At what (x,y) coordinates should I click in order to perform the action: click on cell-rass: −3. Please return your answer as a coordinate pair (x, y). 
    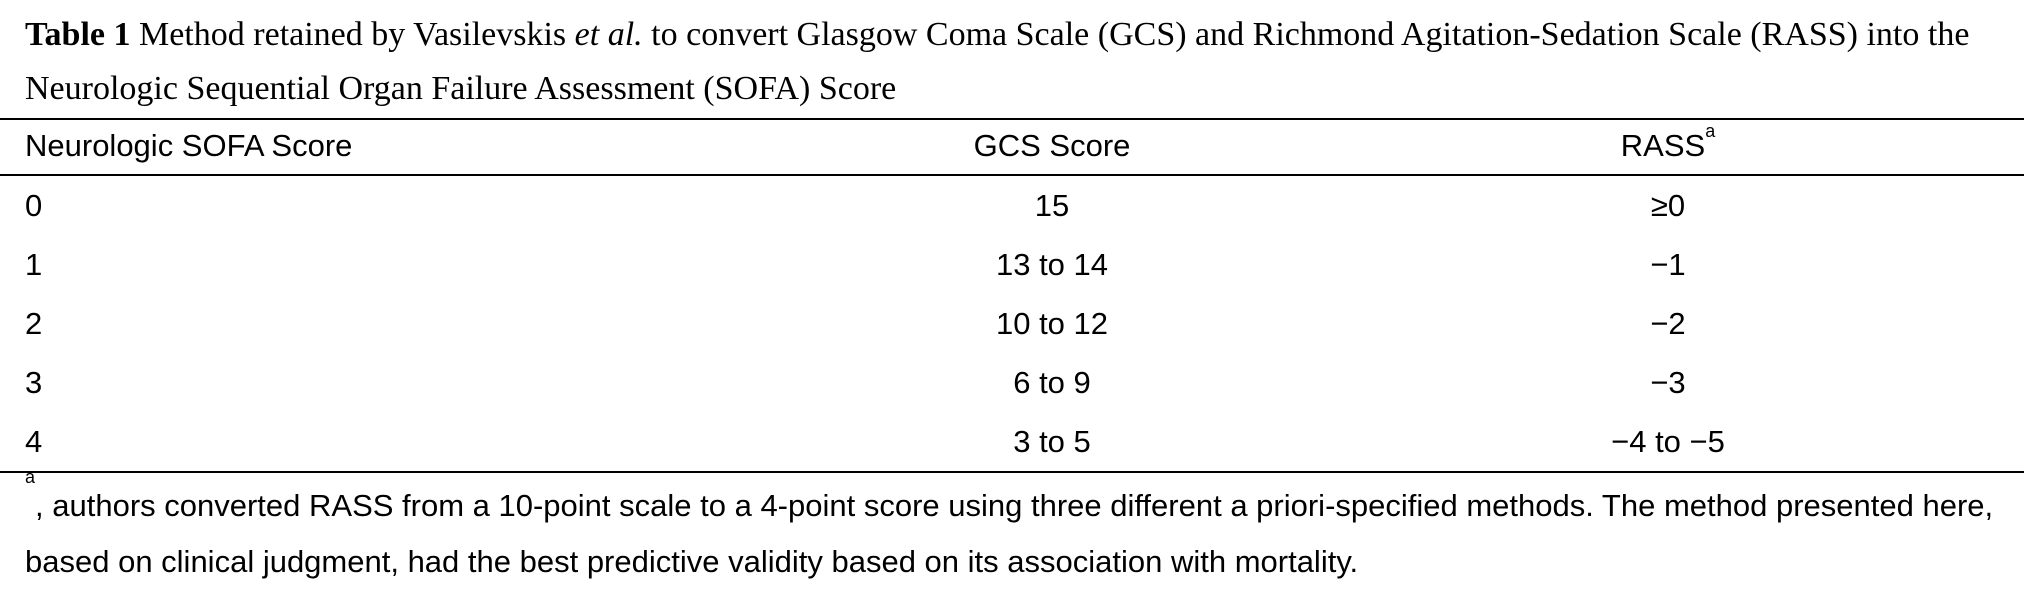
    Looking at the image, I should click on (1668, 382).